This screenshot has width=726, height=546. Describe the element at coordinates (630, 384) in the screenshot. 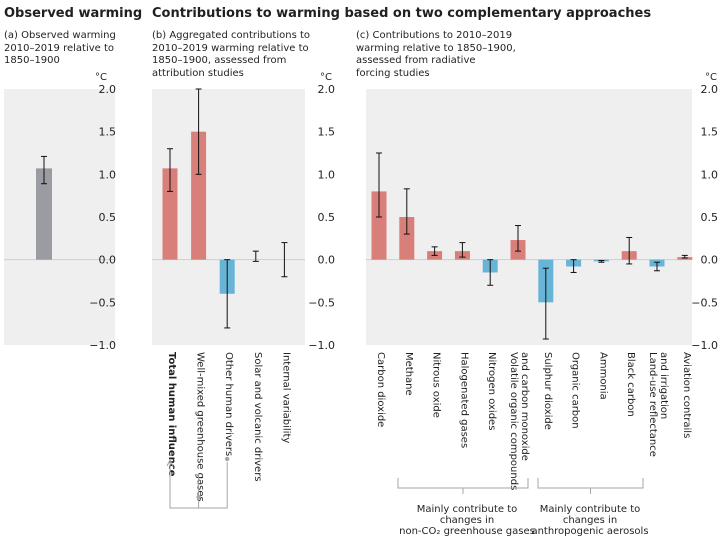

I see `category-label: Black carbon` at that location.